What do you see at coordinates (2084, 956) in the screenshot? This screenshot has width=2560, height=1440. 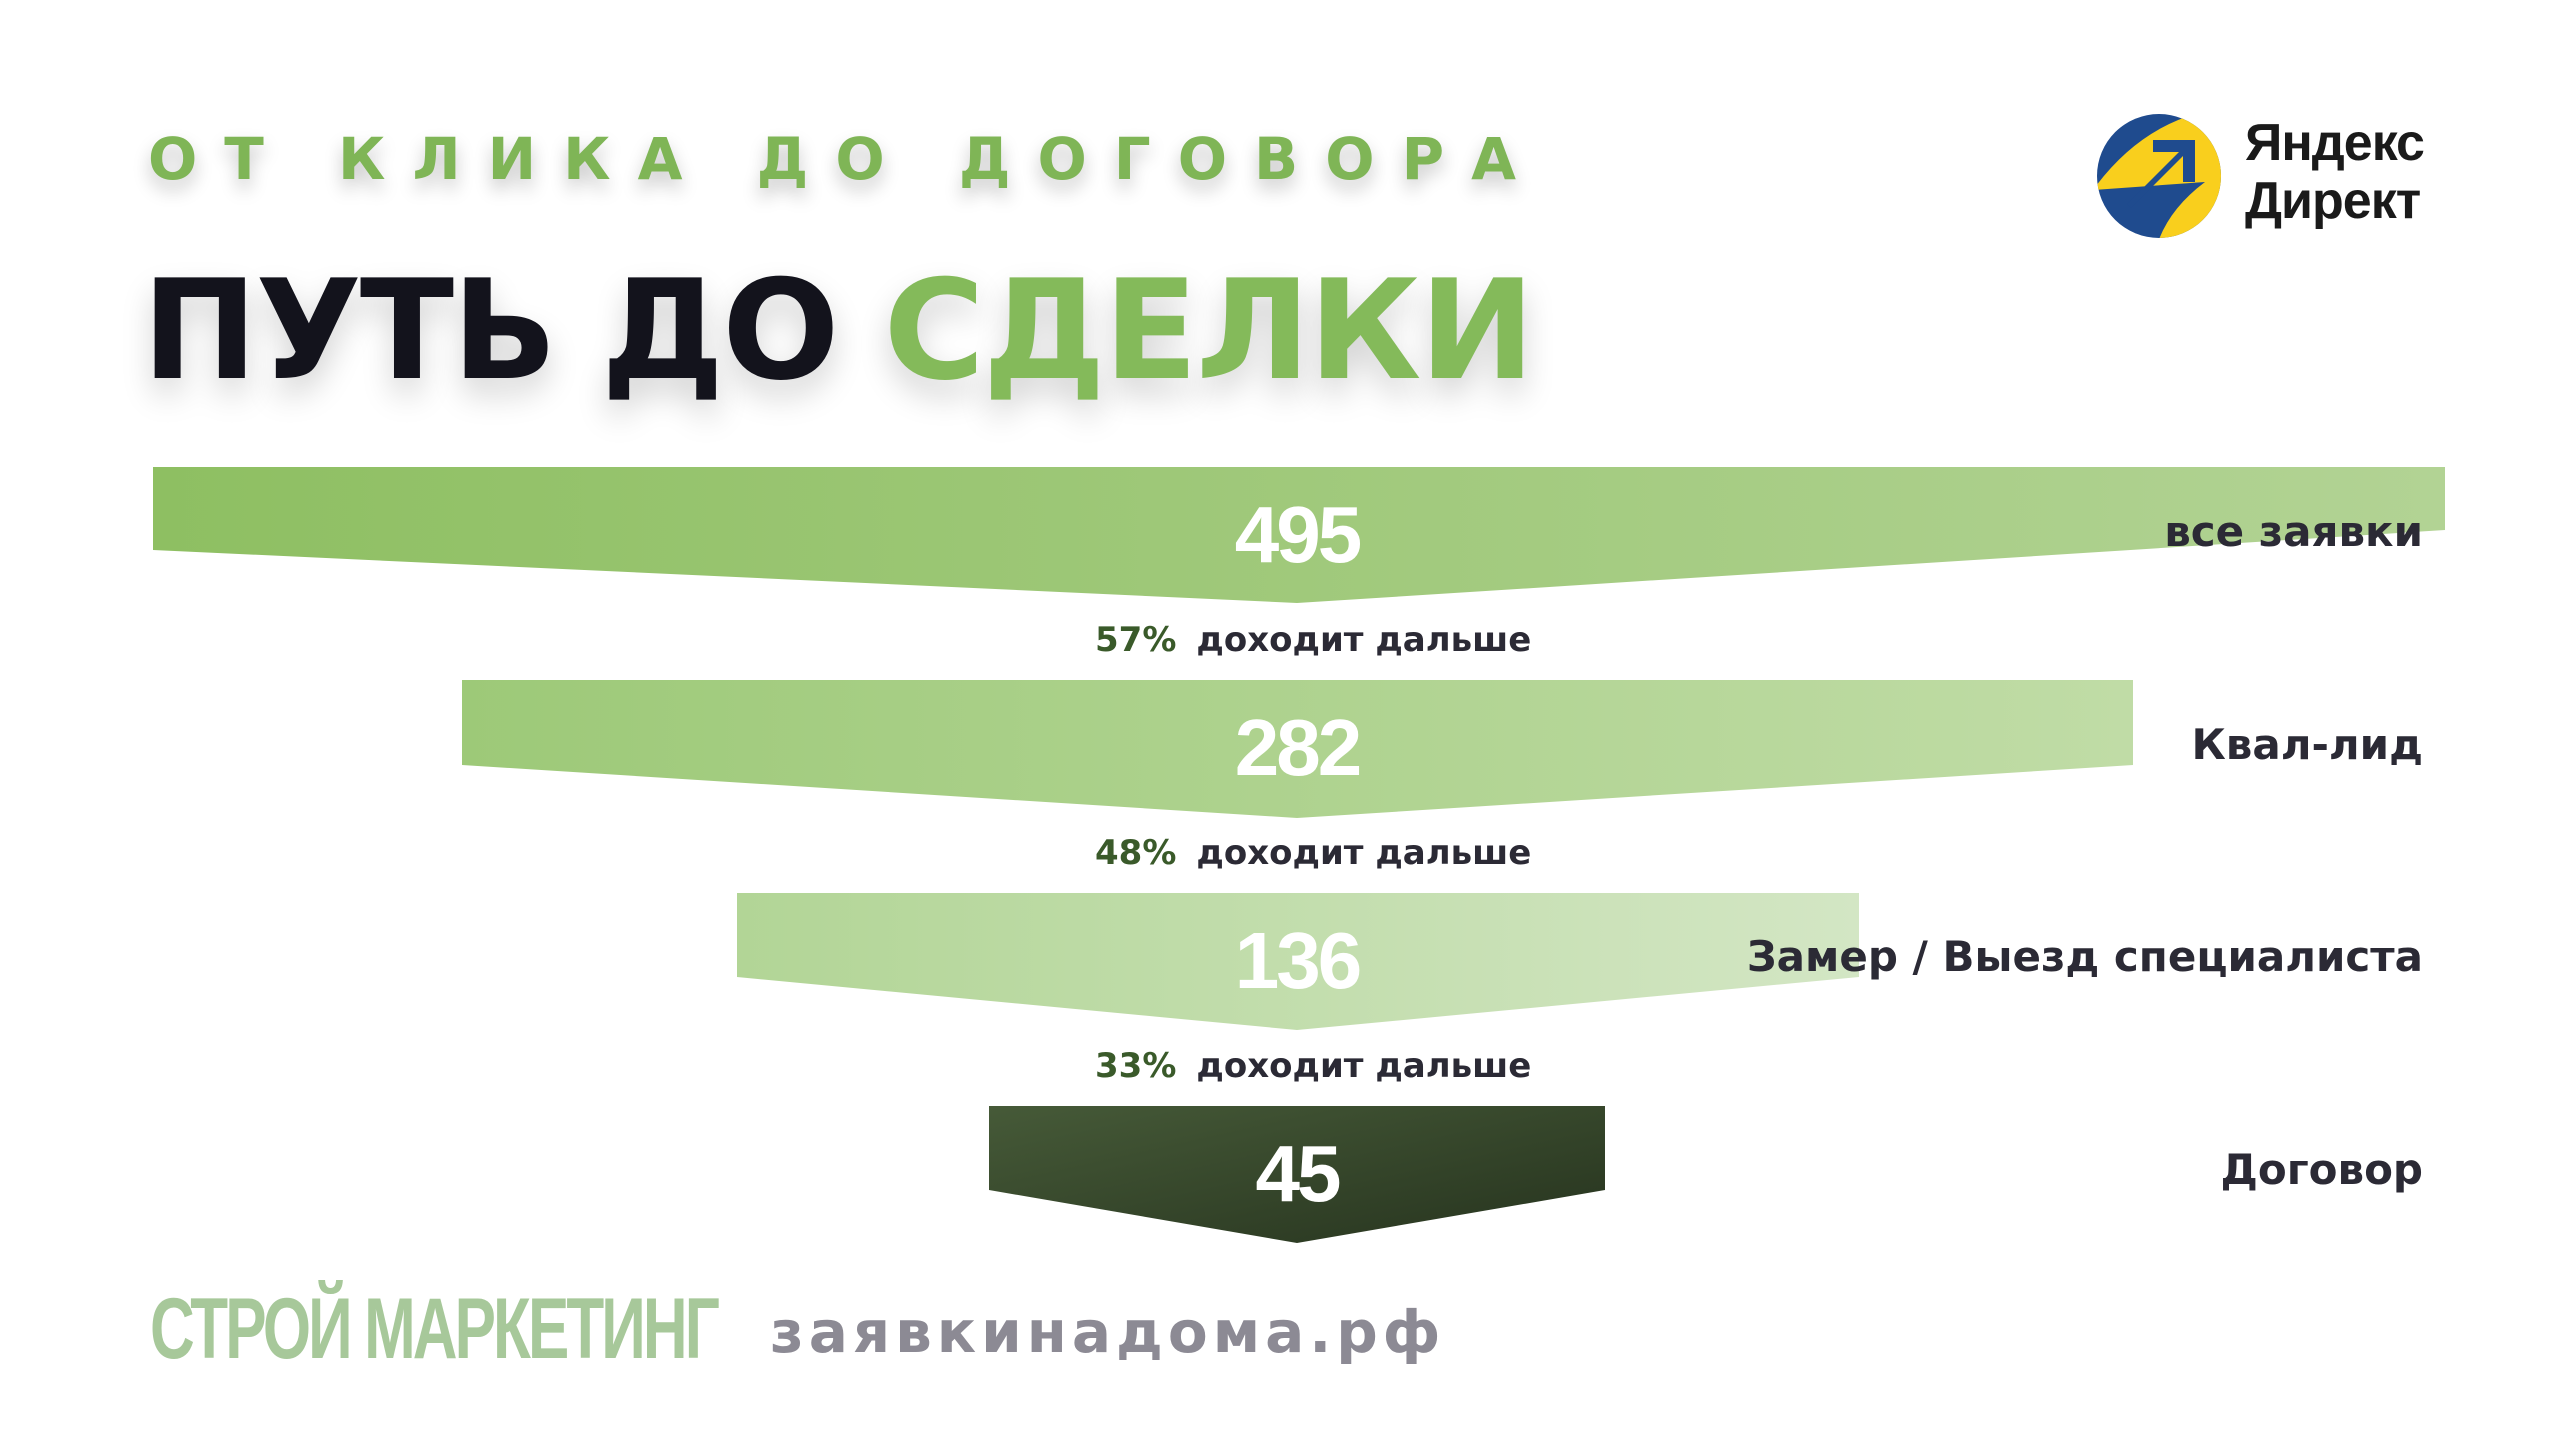 I see `funnel-label-3: Замер / Выезд специалиста` at bounding box center [2084, 956].